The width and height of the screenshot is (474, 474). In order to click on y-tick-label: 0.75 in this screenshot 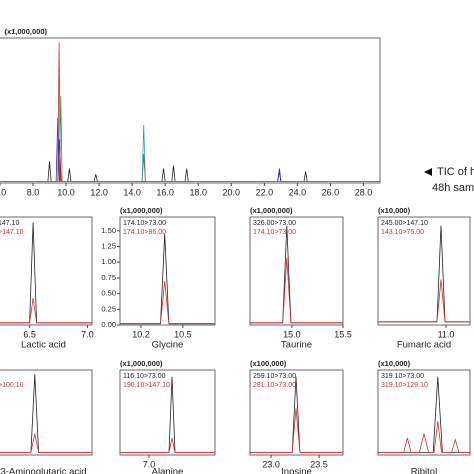, I will do `click(108, 277)`.